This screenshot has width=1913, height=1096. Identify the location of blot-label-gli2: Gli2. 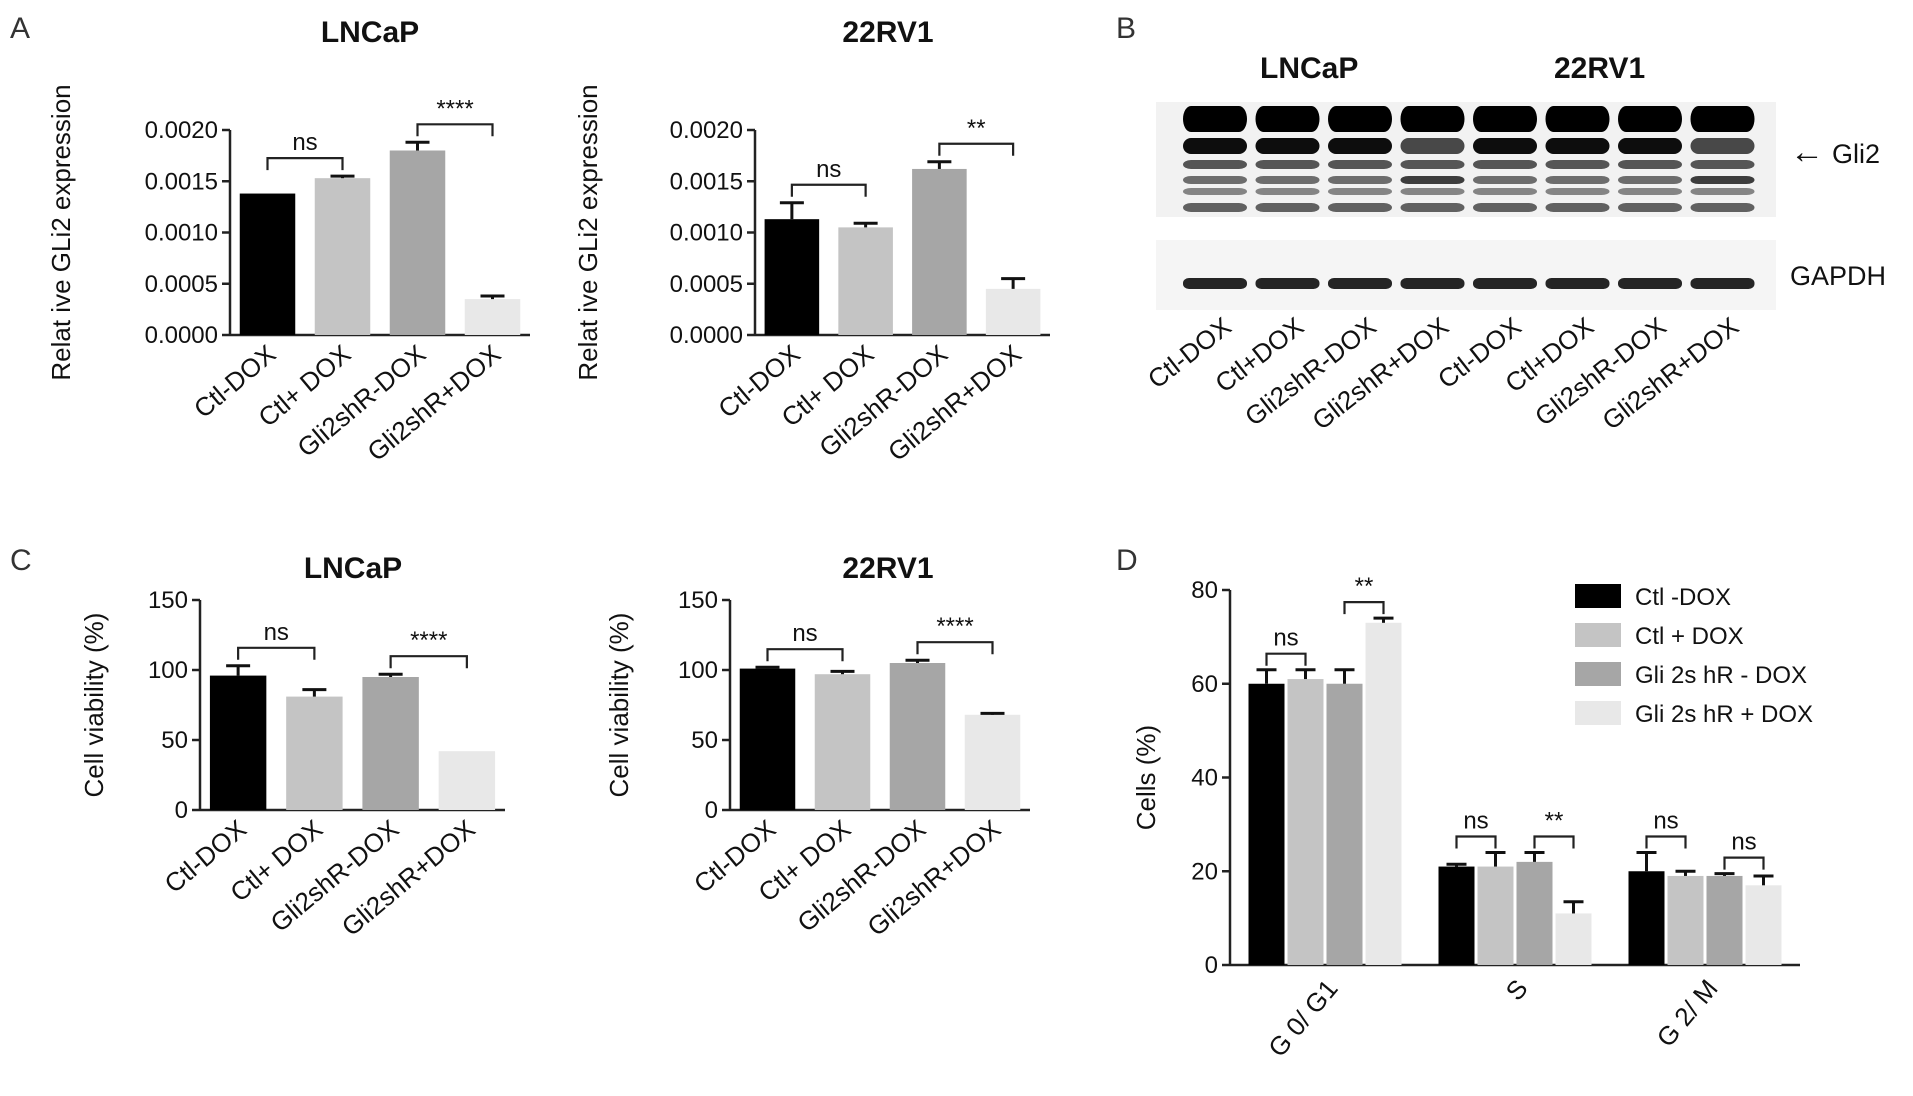
(1856, 154).